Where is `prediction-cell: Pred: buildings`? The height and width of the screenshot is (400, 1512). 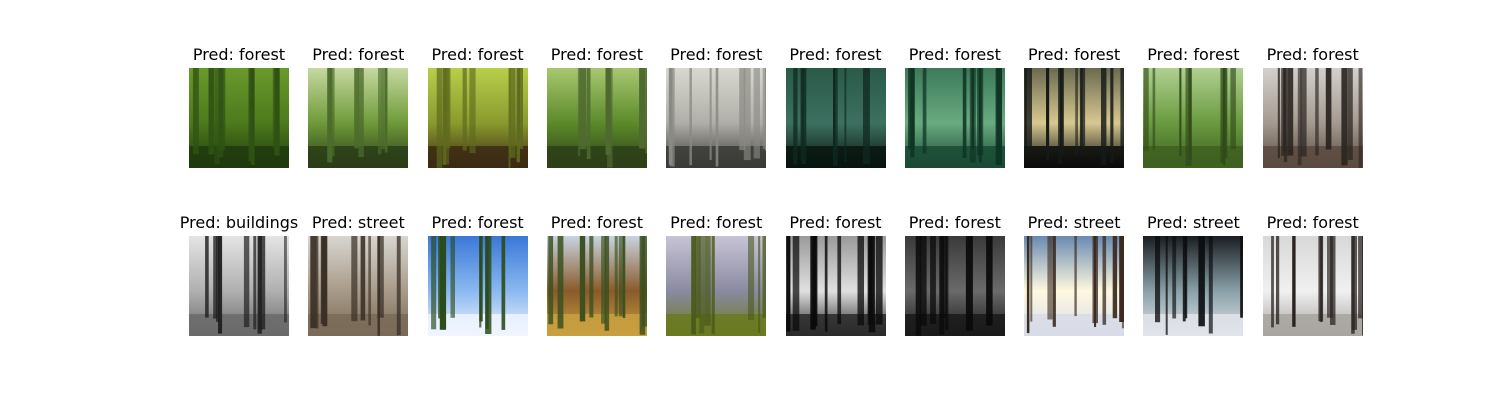 prediction-cell: Pred: buildings is located at coordinates (239, 277).